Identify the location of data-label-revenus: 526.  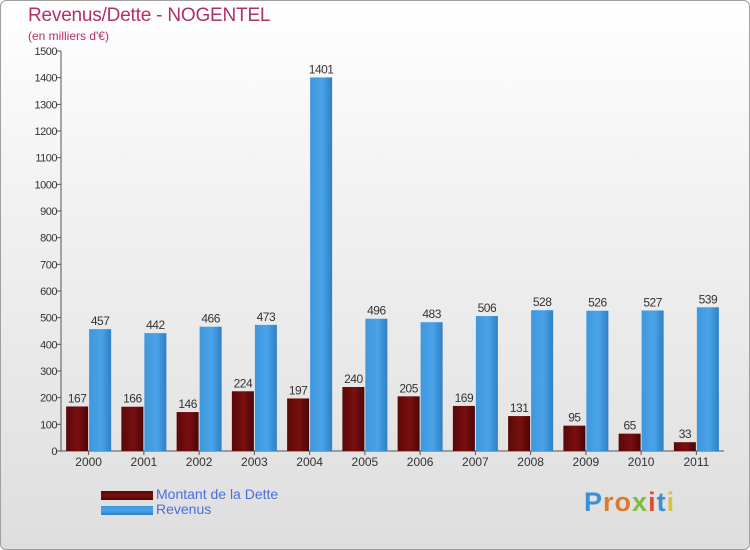
(597, 303).